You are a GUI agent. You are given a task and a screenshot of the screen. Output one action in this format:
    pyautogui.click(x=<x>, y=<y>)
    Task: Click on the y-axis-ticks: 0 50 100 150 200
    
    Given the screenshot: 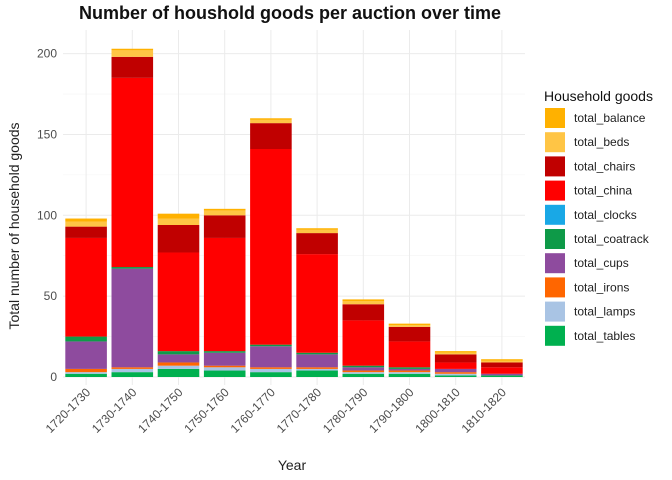 What is the action you would take?
    pyautogui.click(x=47, y=215)
    